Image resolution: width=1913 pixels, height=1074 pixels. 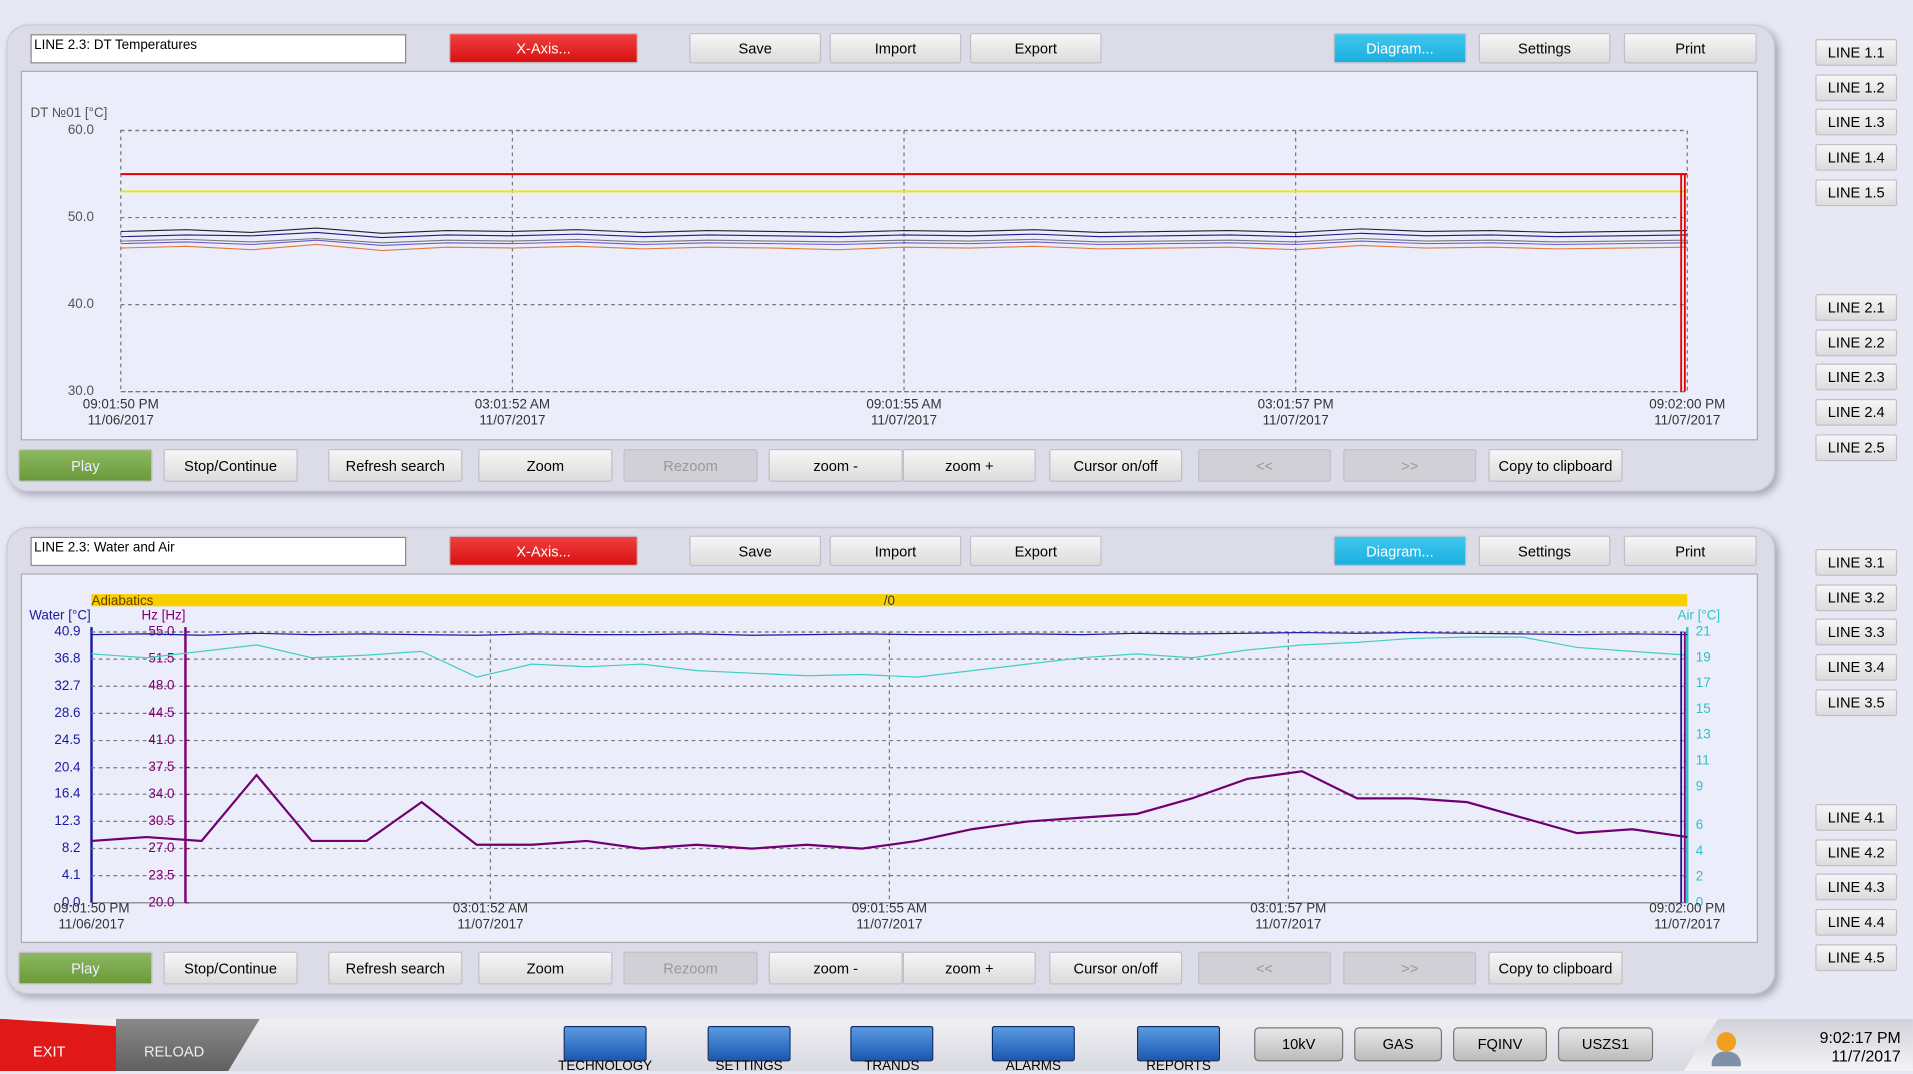 I want to click on side-button: LINE 1.2, so click(x=1856, y=88).